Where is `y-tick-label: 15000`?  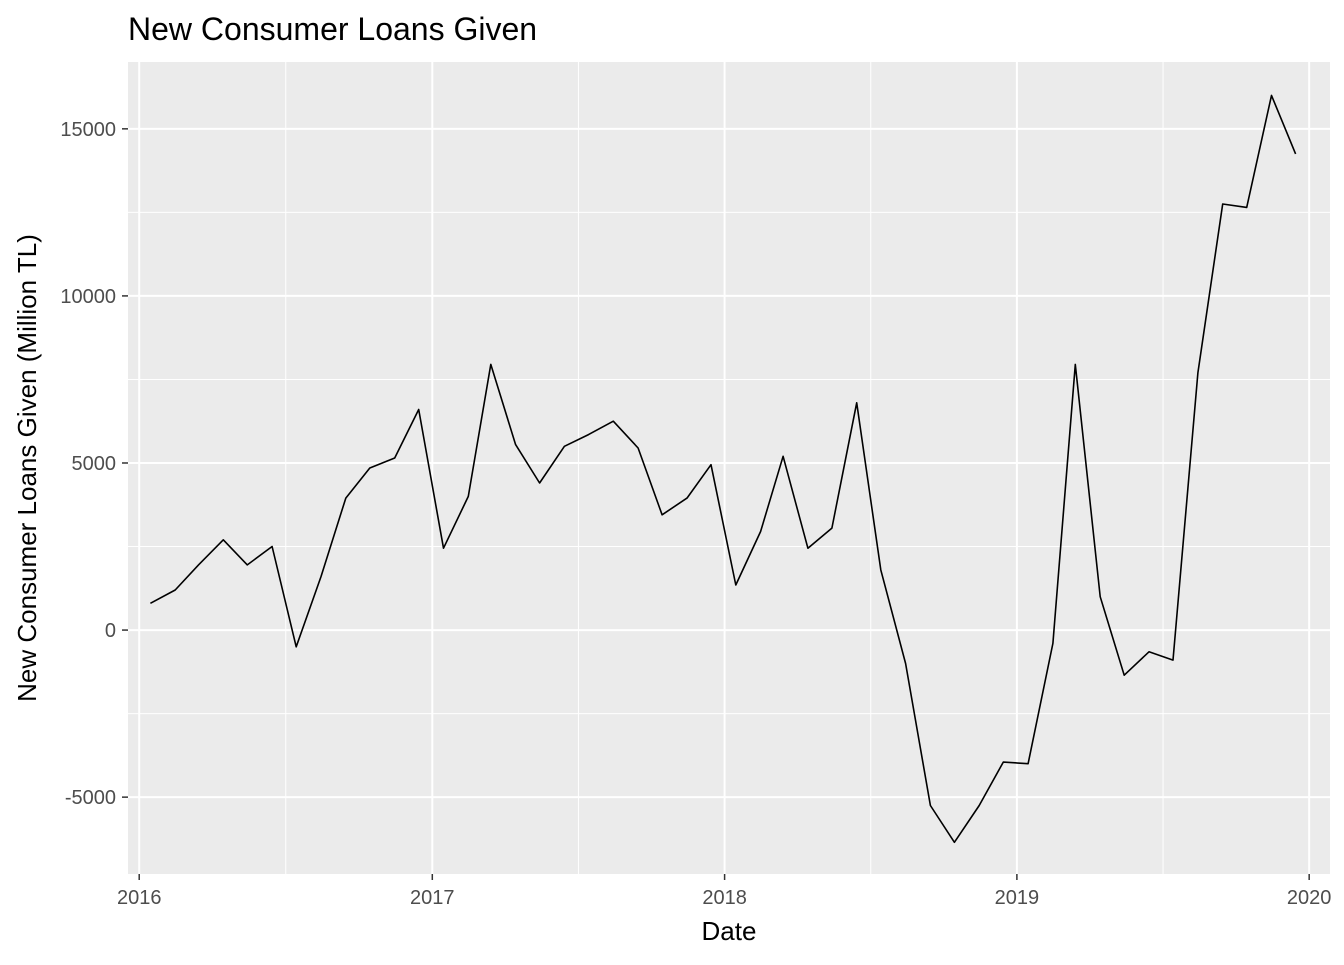 y-tick-label: 15000 is located at coordinates (88, 130).